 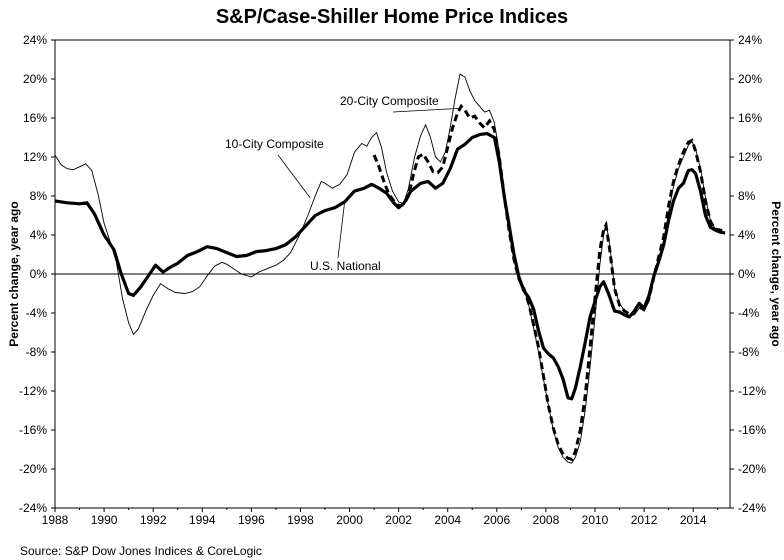 What do you see at coordinates (752, 469) in the screenshot?
I see `y-tick-label-right: -20%` at bounding box center [752, 469].